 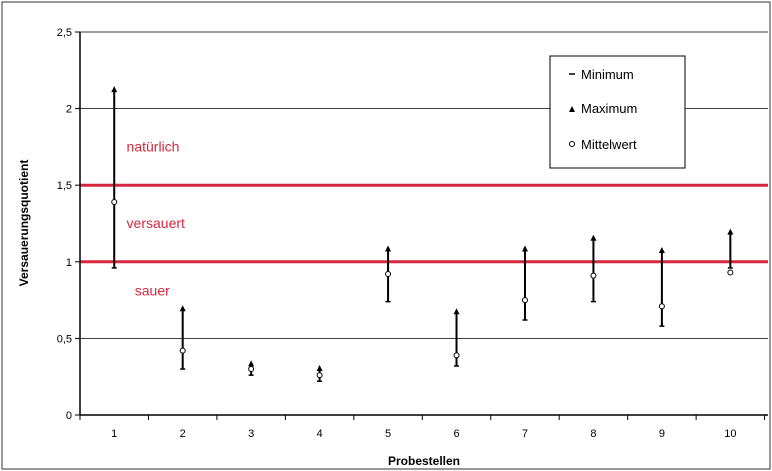 What do you see at coordinates (156, 223) in the screenshot?
I see `annotation-1: versauert` at bounding box center [156, 223].